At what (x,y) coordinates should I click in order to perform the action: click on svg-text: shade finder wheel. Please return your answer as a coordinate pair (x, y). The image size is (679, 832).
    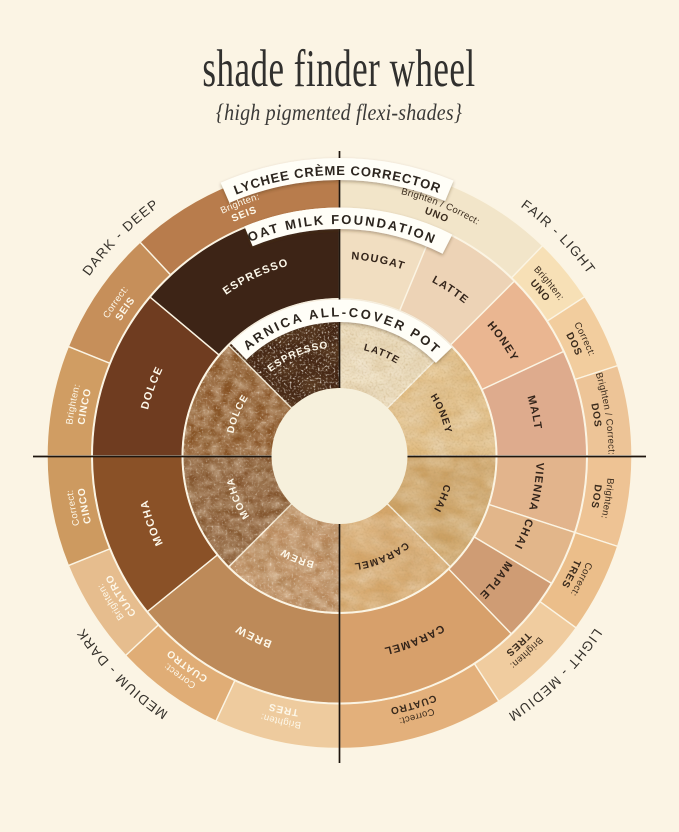
    Looking at the image, I should click on (338, 68).